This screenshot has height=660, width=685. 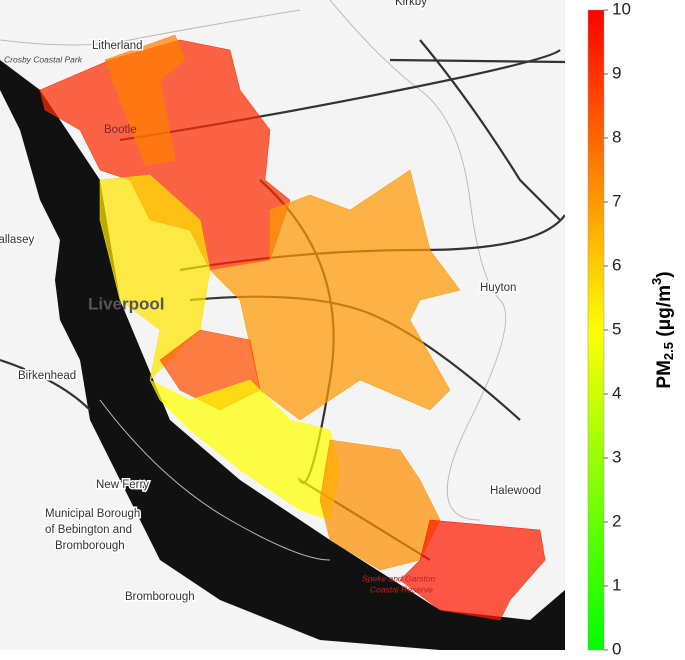 I want to click on colorbar-label: PM2.5 (μg/m3), so click(x=662, y=329).